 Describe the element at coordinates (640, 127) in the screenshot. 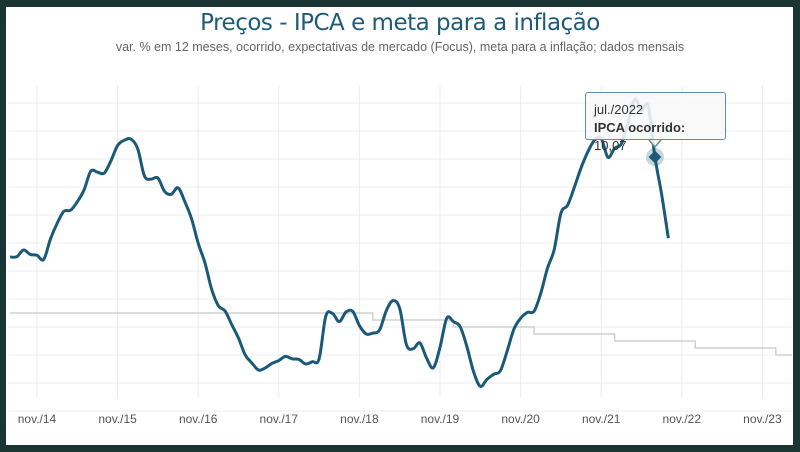

I see `tooltip-label: IPCA ocorrido:` at that location.